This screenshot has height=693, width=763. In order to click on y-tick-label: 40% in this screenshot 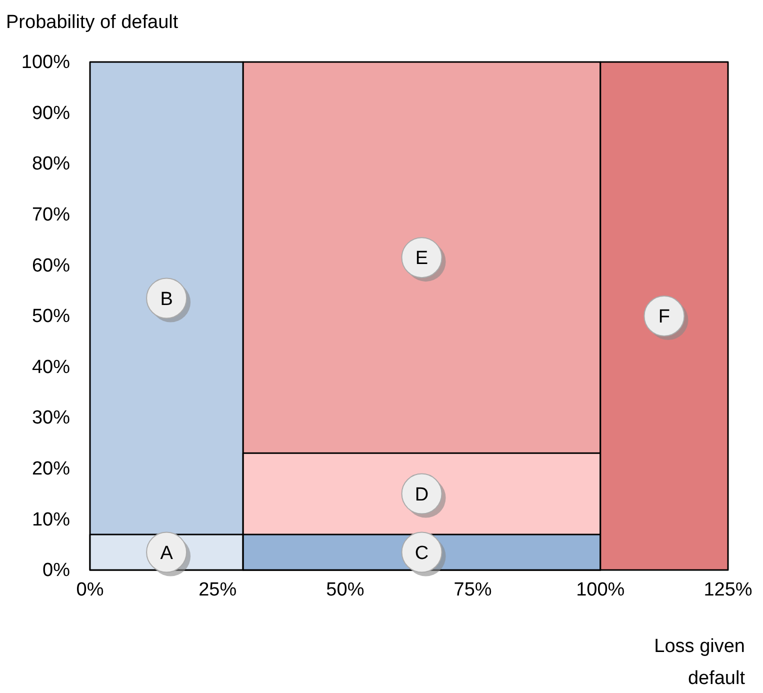, I will do `click(51, 367)`.